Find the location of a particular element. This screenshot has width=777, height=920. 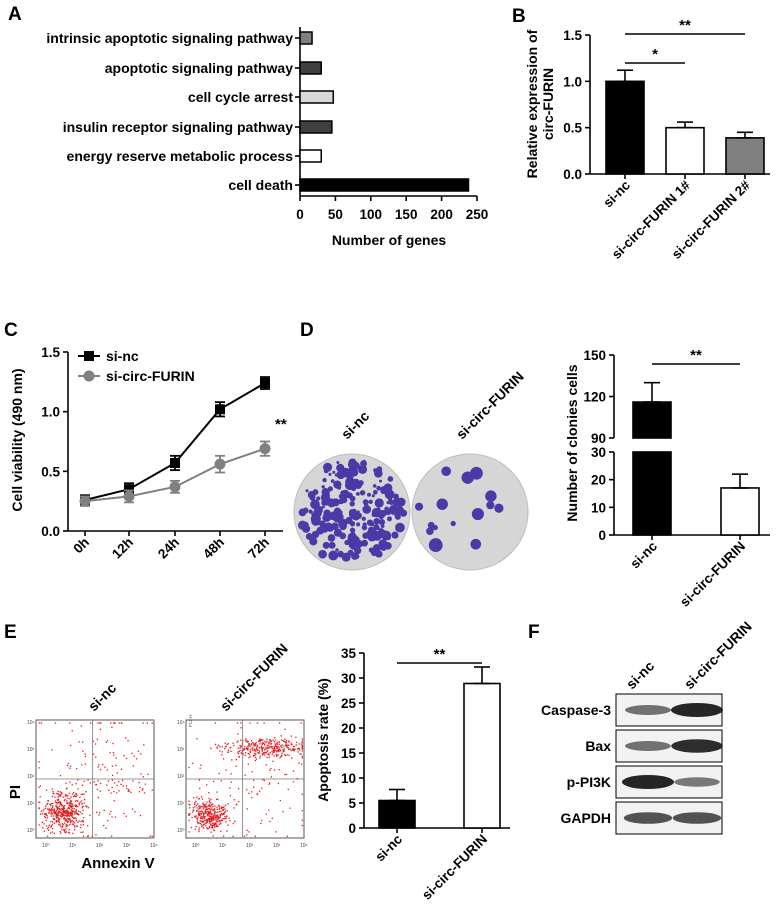

category-label-2: cell cycle arrest is located at coordinates (240, 97).